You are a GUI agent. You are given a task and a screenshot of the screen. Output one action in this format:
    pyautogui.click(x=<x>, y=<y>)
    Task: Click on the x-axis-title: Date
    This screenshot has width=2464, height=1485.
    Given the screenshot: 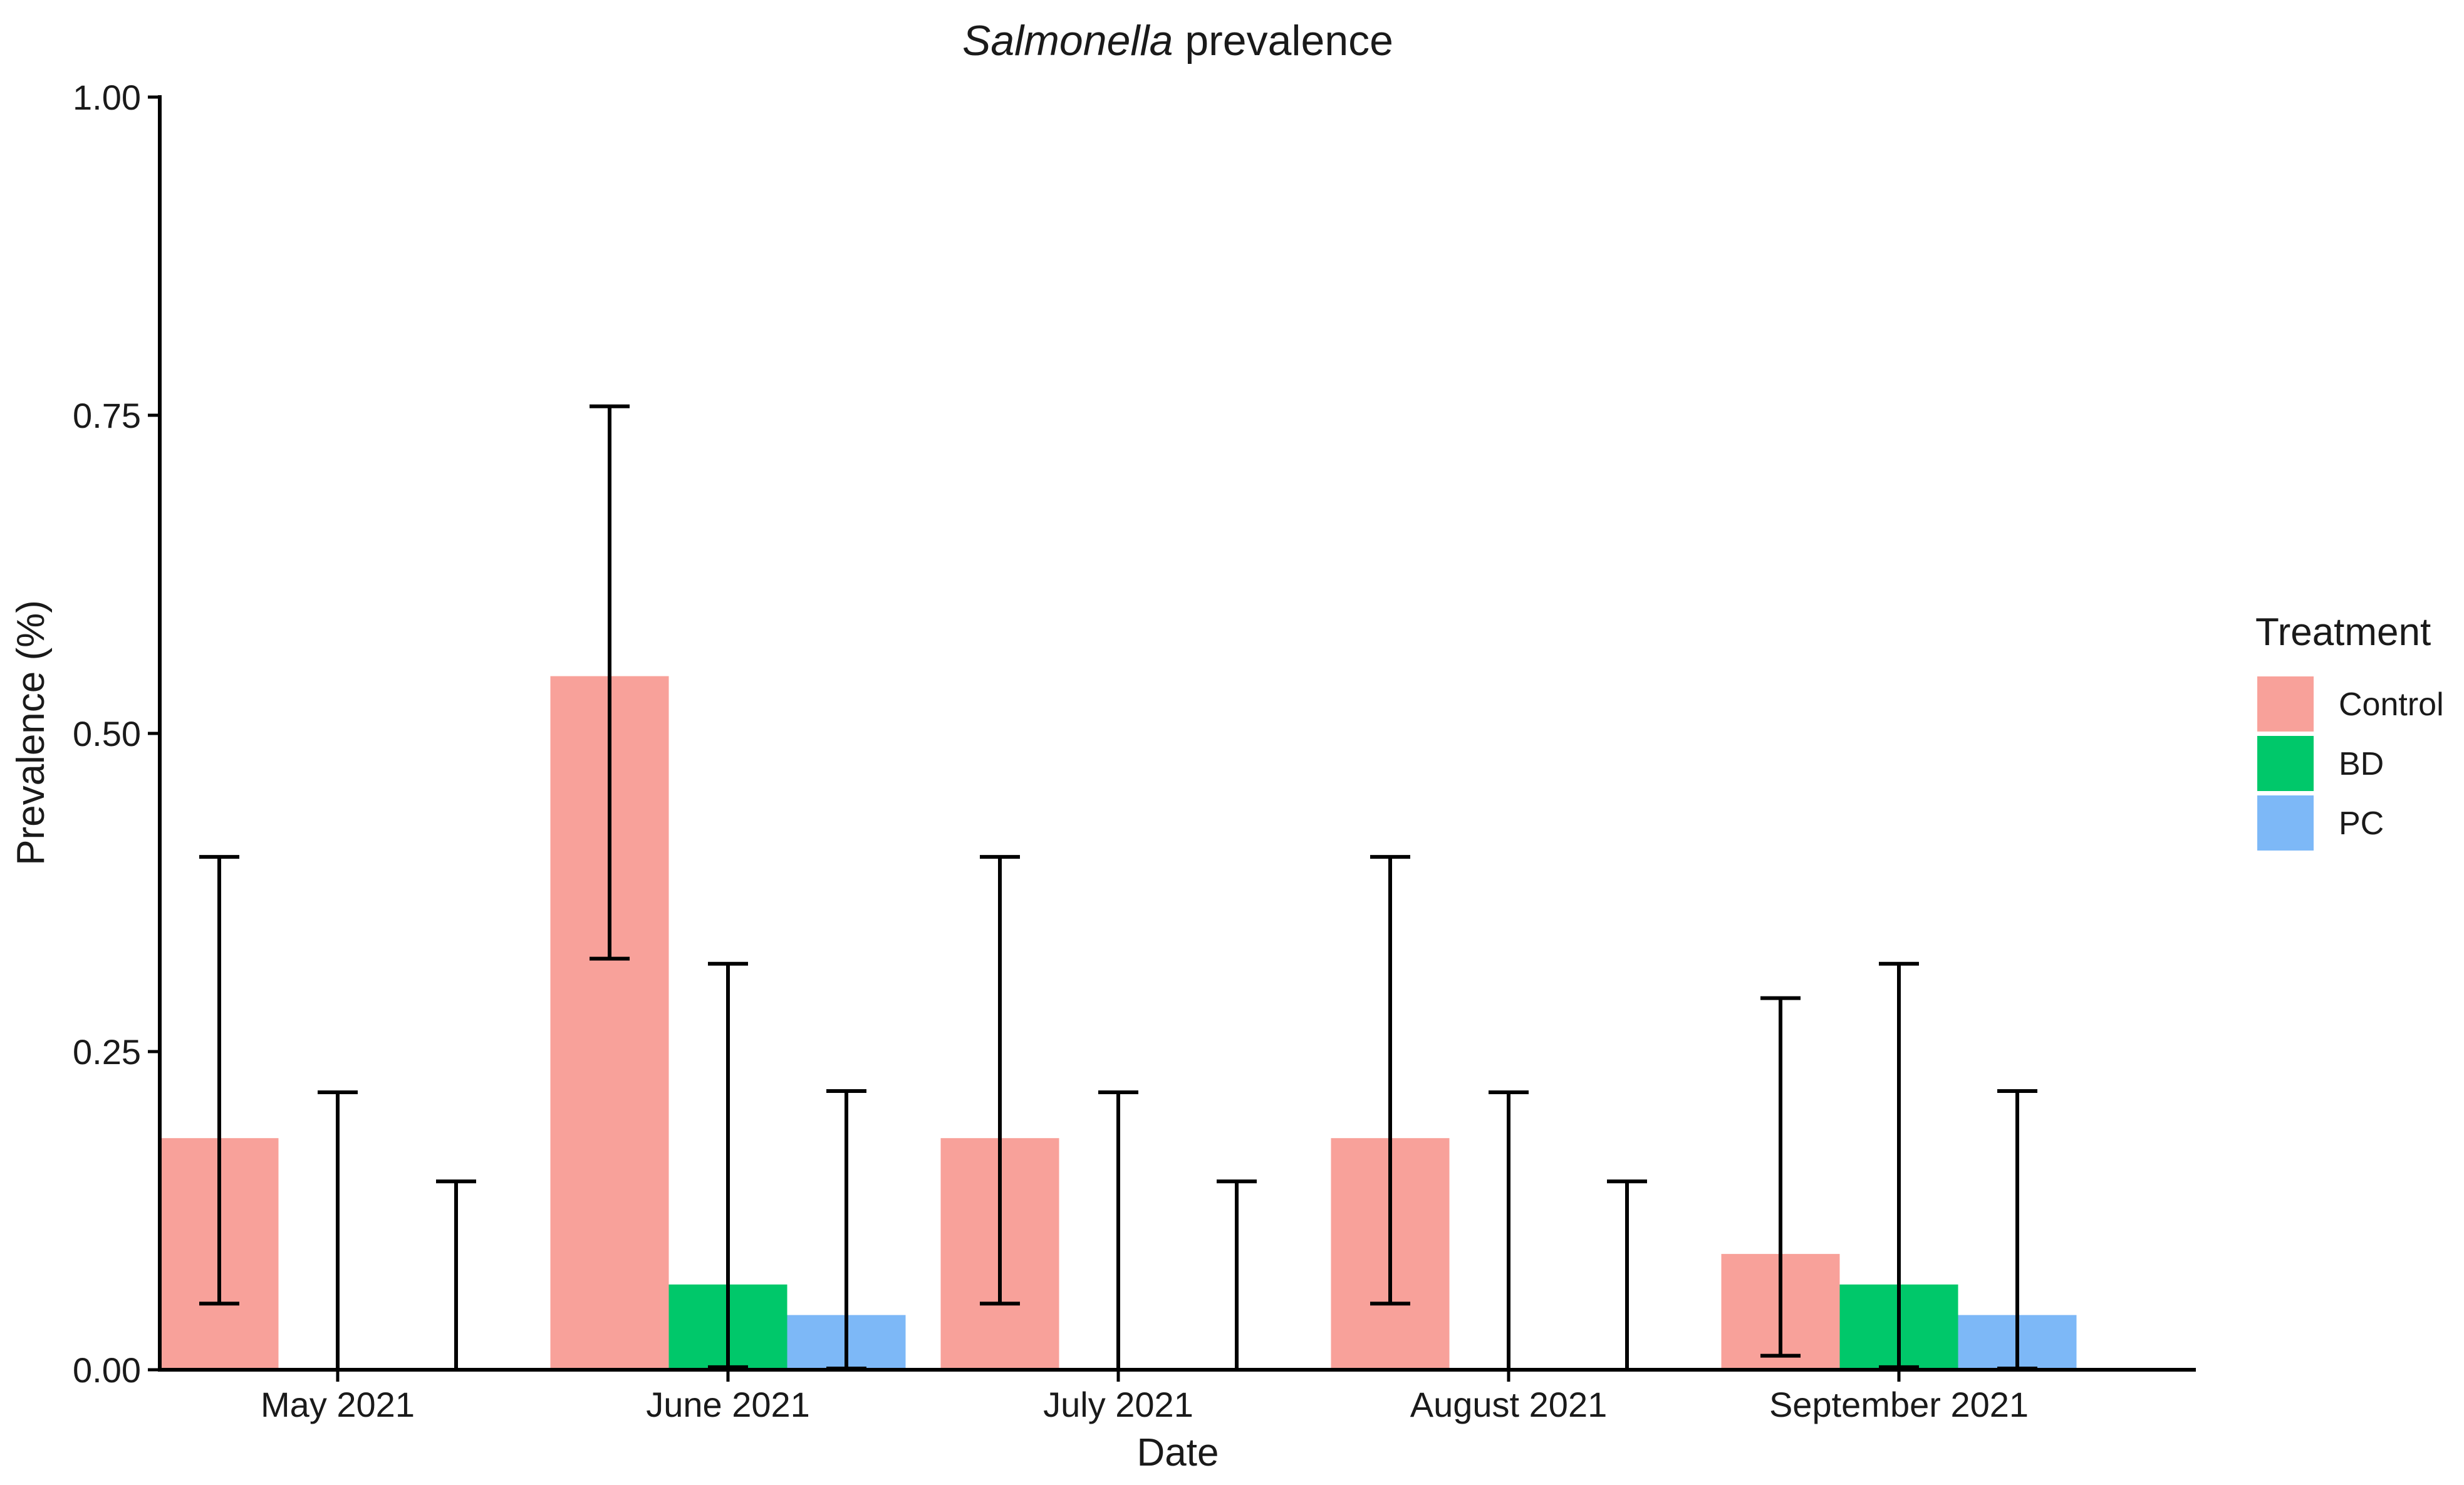 What is the action you would take?
    pyautogui.click(x=1178, y=1452)
    